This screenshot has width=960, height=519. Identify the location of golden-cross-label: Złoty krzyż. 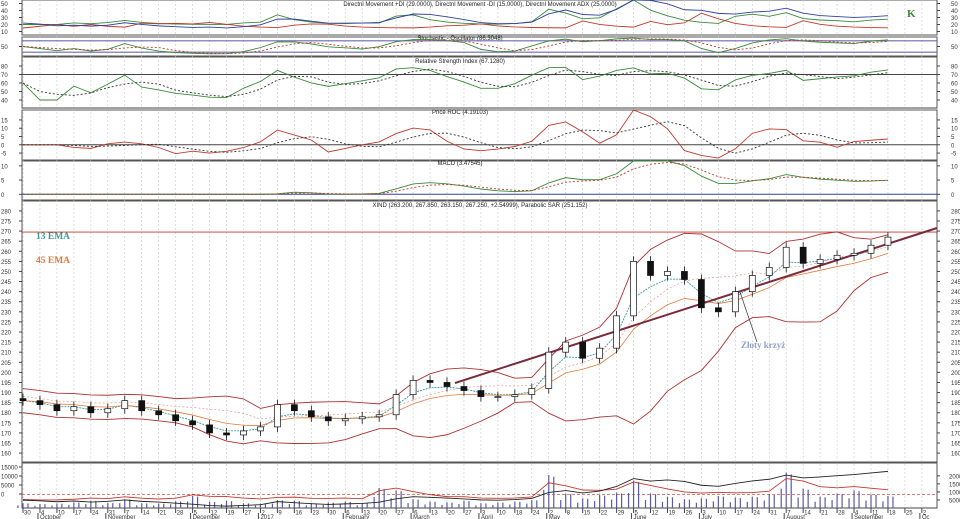
(763, 345).